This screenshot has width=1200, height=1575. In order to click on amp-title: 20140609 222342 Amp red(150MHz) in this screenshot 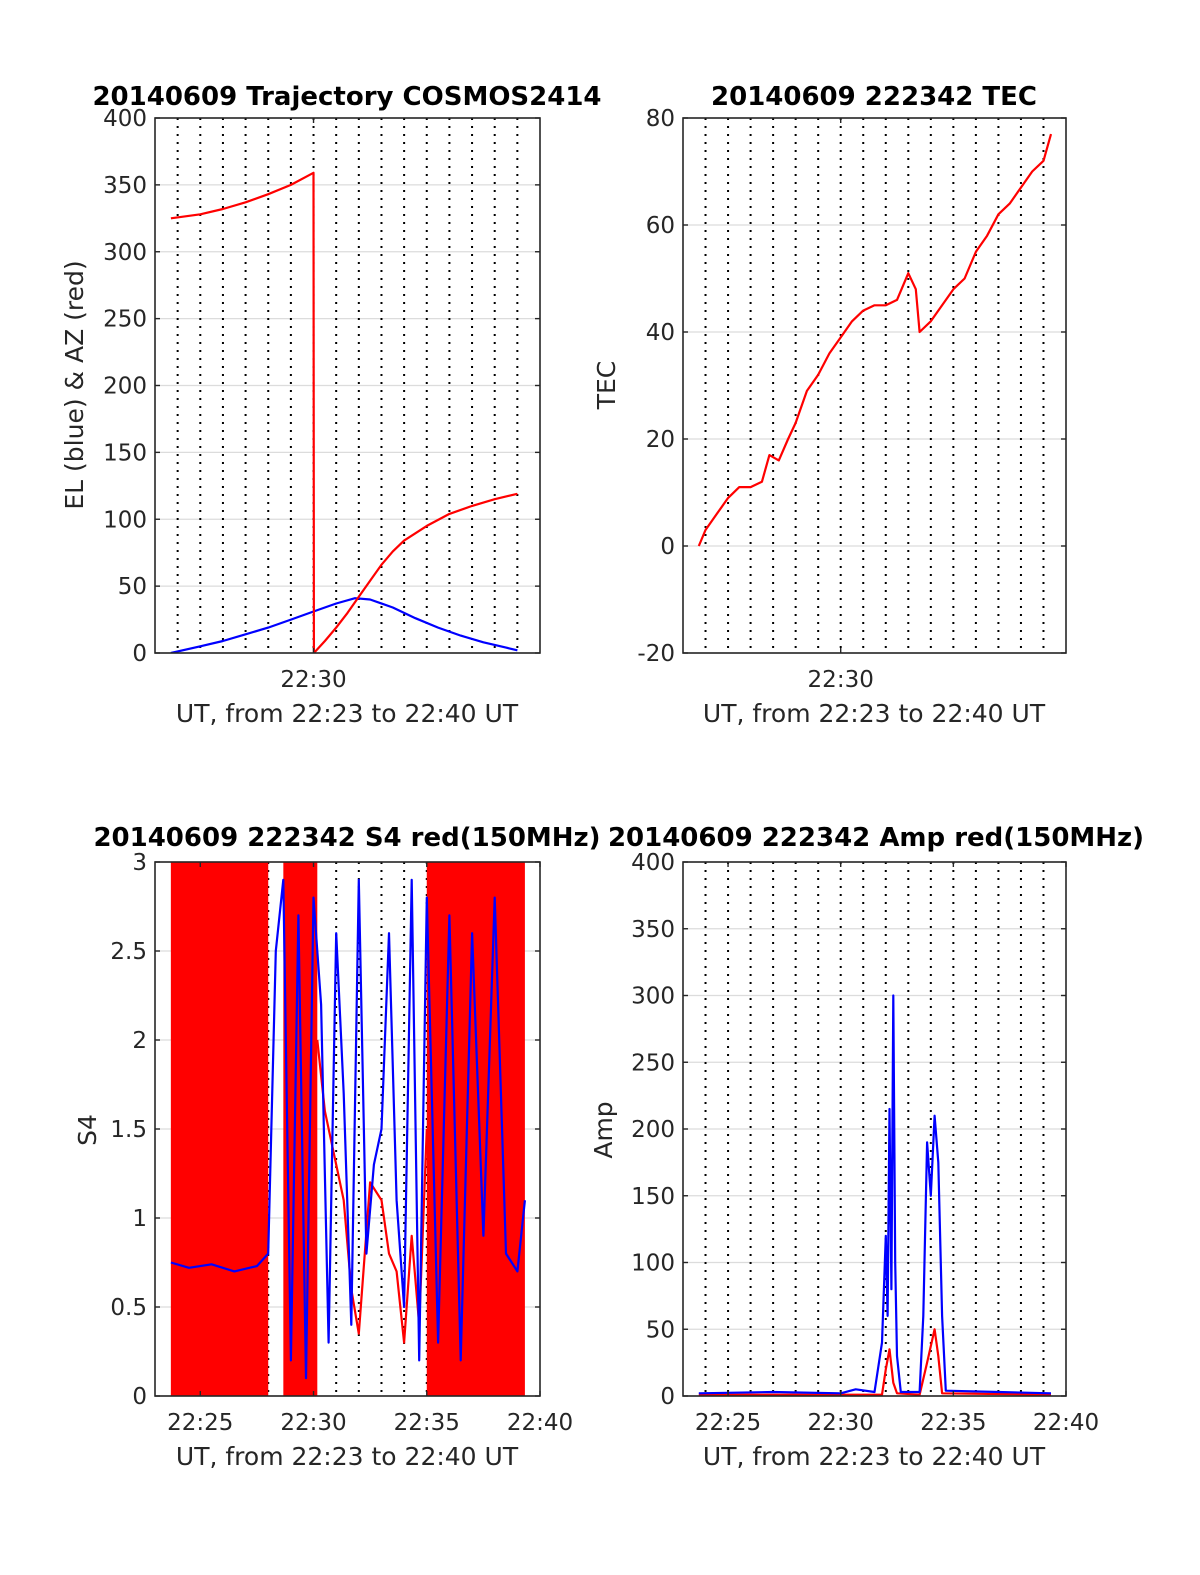, I will do `click(876, 838)`.